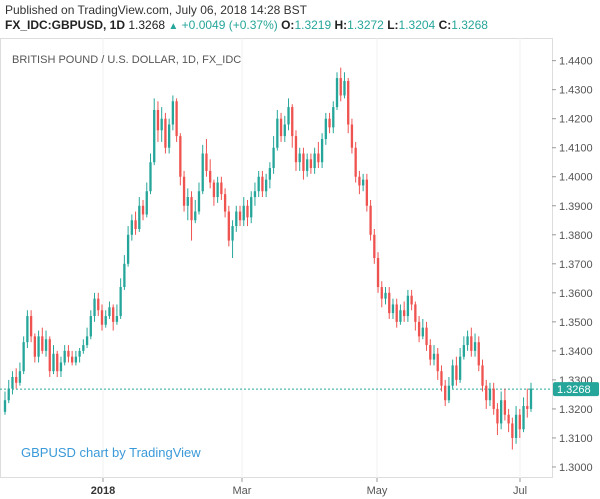 The height and width of the screenshot is (499, 600). I want to click on open-label: O:, so click(288, 25).